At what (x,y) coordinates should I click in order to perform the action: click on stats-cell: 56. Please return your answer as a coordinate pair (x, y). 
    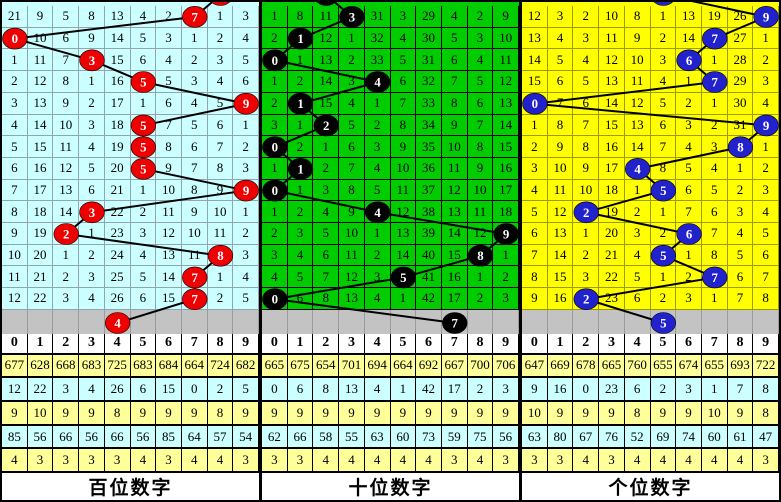
    Looking at the image, I should click on (144, 436).